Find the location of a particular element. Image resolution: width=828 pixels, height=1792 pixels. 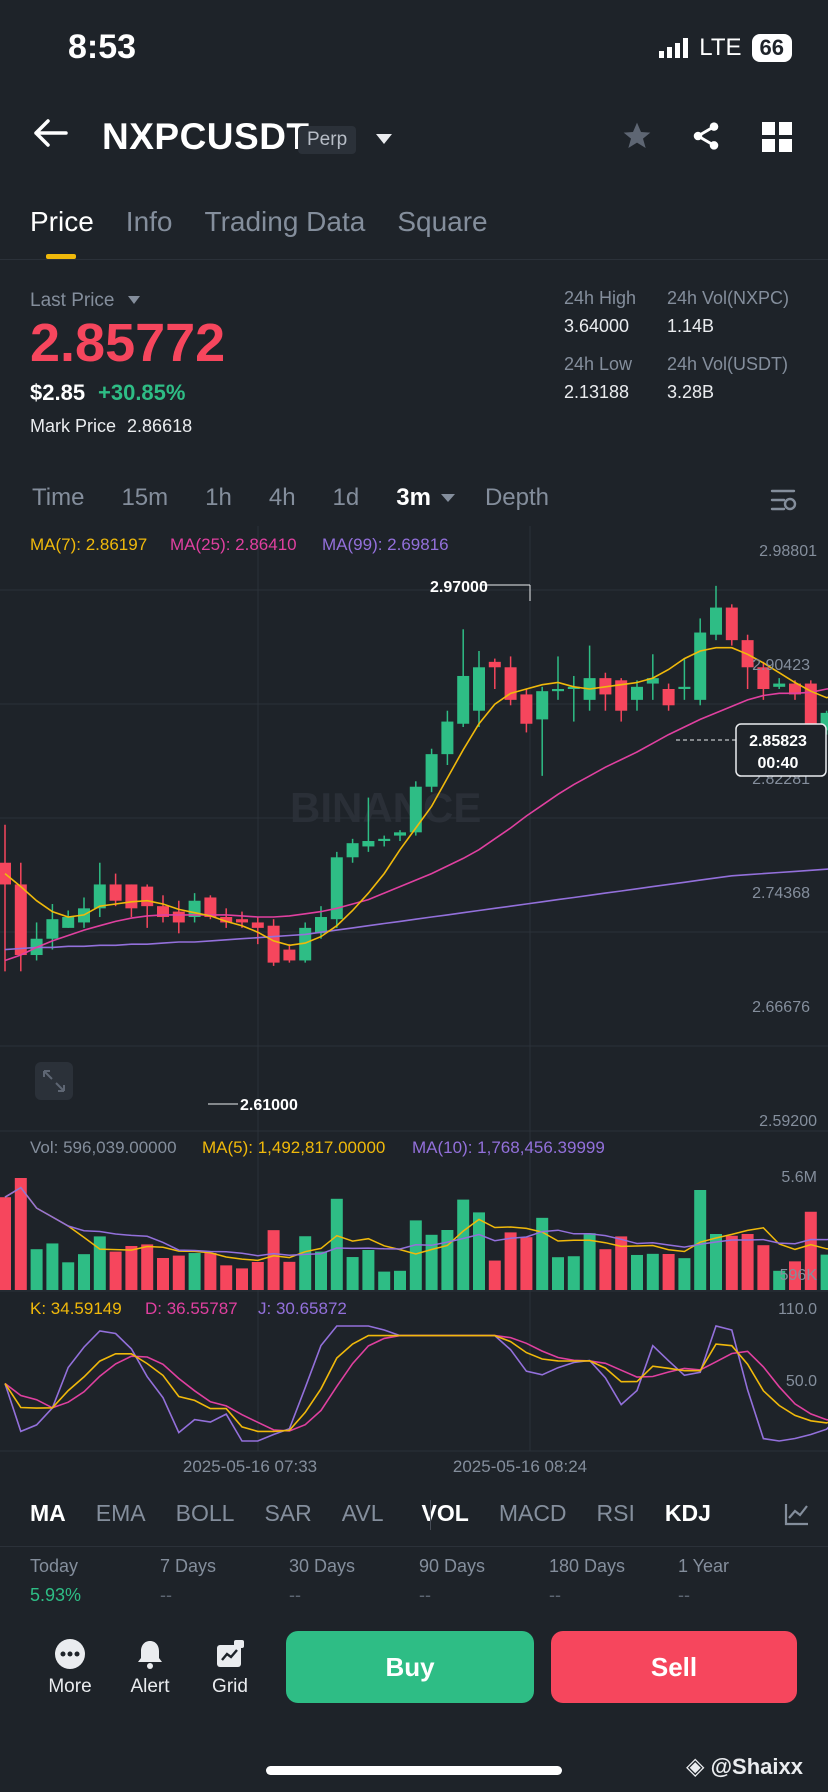

grid-button: Grid is located at coordinates (230, 1668).